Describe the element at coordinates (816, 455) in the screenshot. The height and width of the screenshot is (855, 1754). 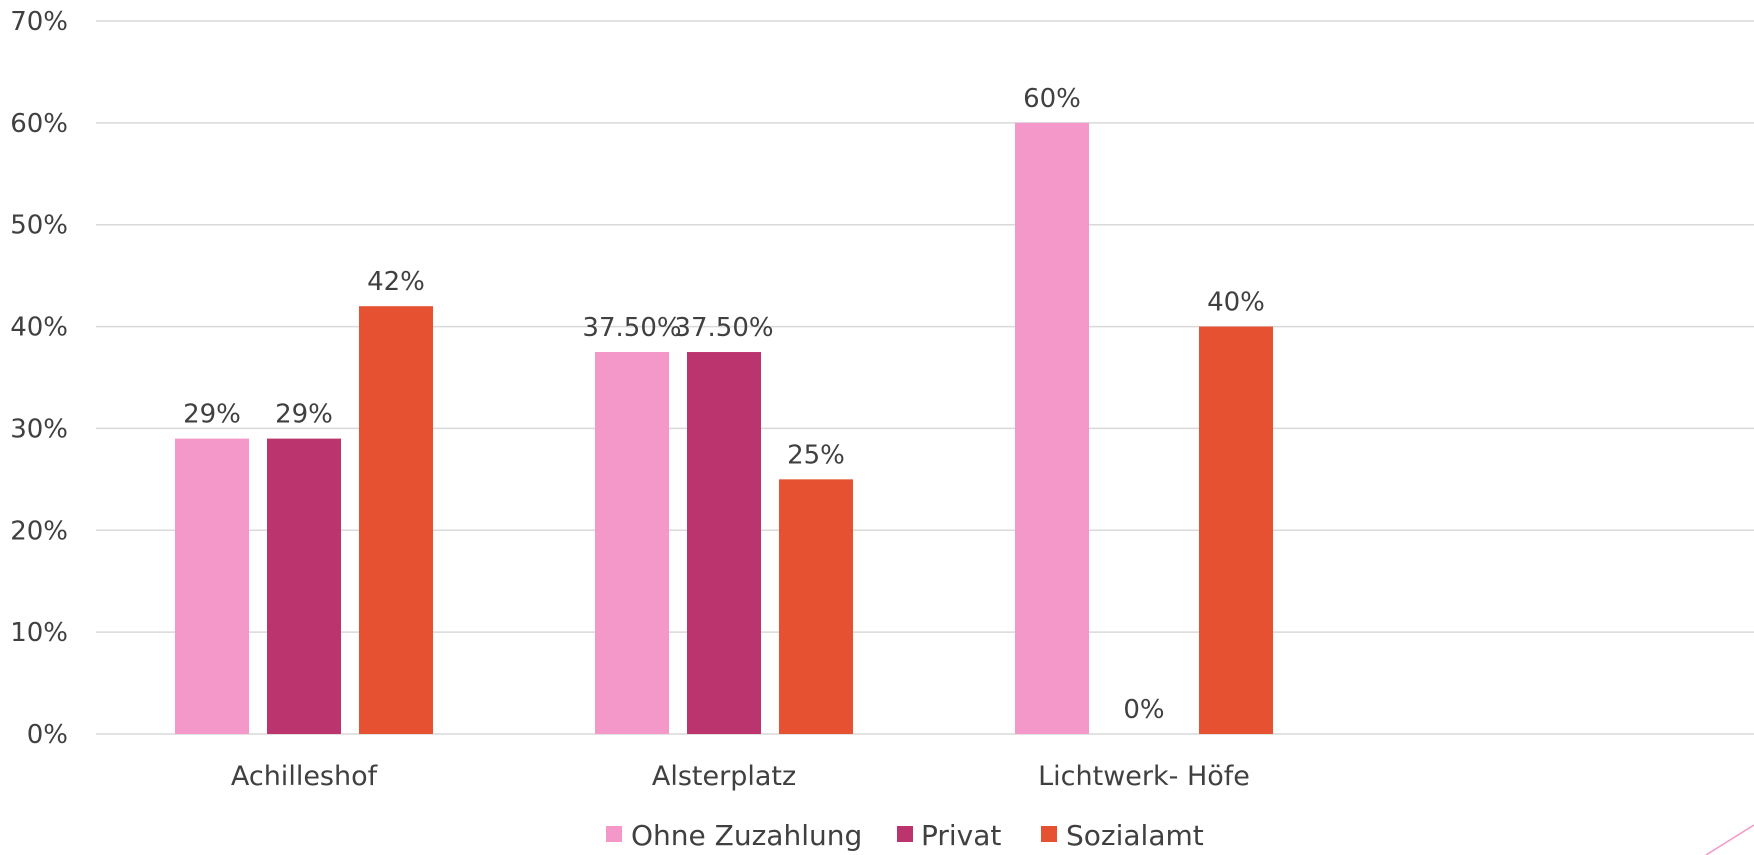
I see `data-label: 25%` at that location.